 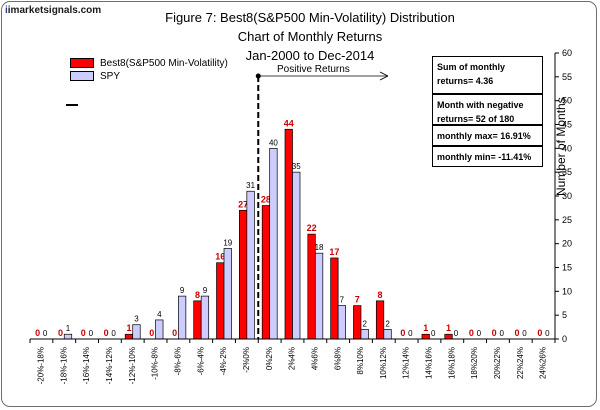 What do you see at coordinates (384, 76) in the screenshot?
I see `arrow-head` at bounding box center [384, 76].